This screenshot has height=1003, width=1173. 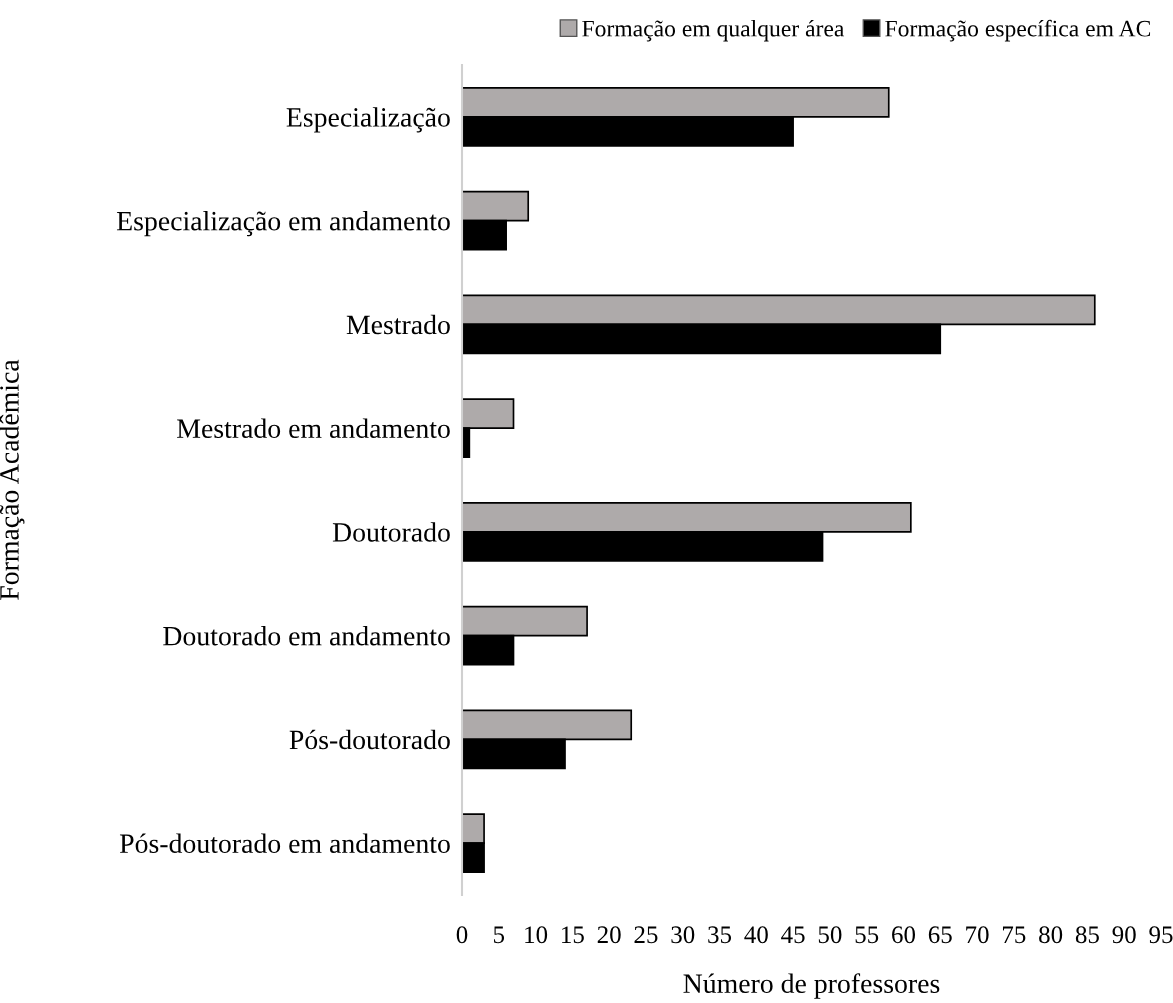 What do you see at coordinates (720, 935) in the screenshot?
I see `x-tick-label: 35` at bounding box center [720, 935].